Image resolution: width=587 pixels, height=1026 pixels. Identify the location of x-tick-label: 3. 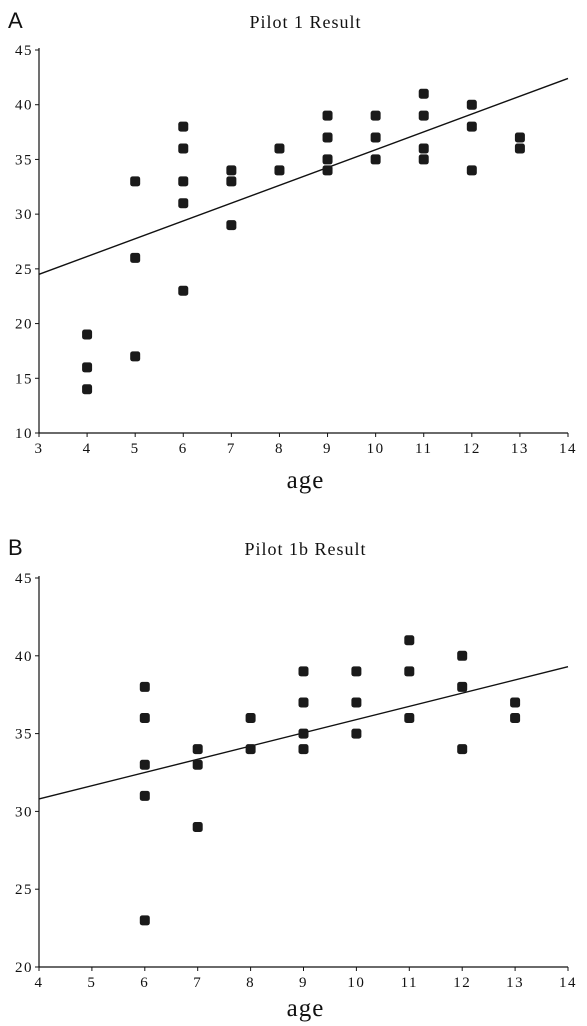
(39, 449).